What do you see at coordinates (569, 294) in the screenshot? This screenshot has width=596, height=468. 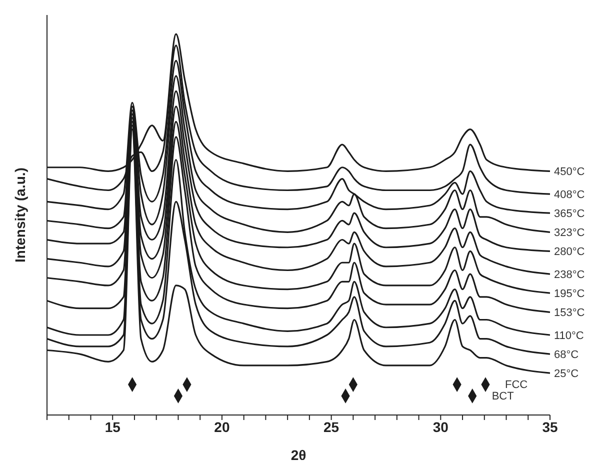 I see `series-label: 195°C` at bounding box center [569, 294].